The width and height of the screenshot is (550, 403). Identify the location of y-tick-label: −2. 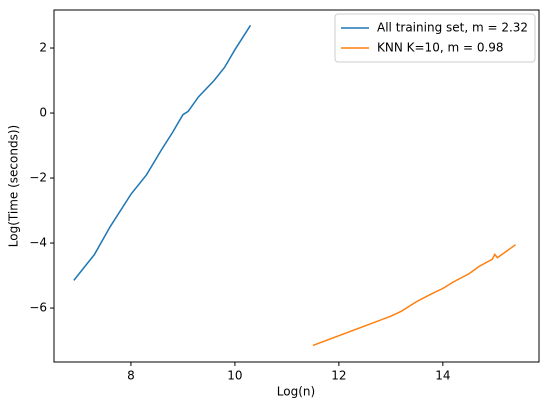
(38, 178).